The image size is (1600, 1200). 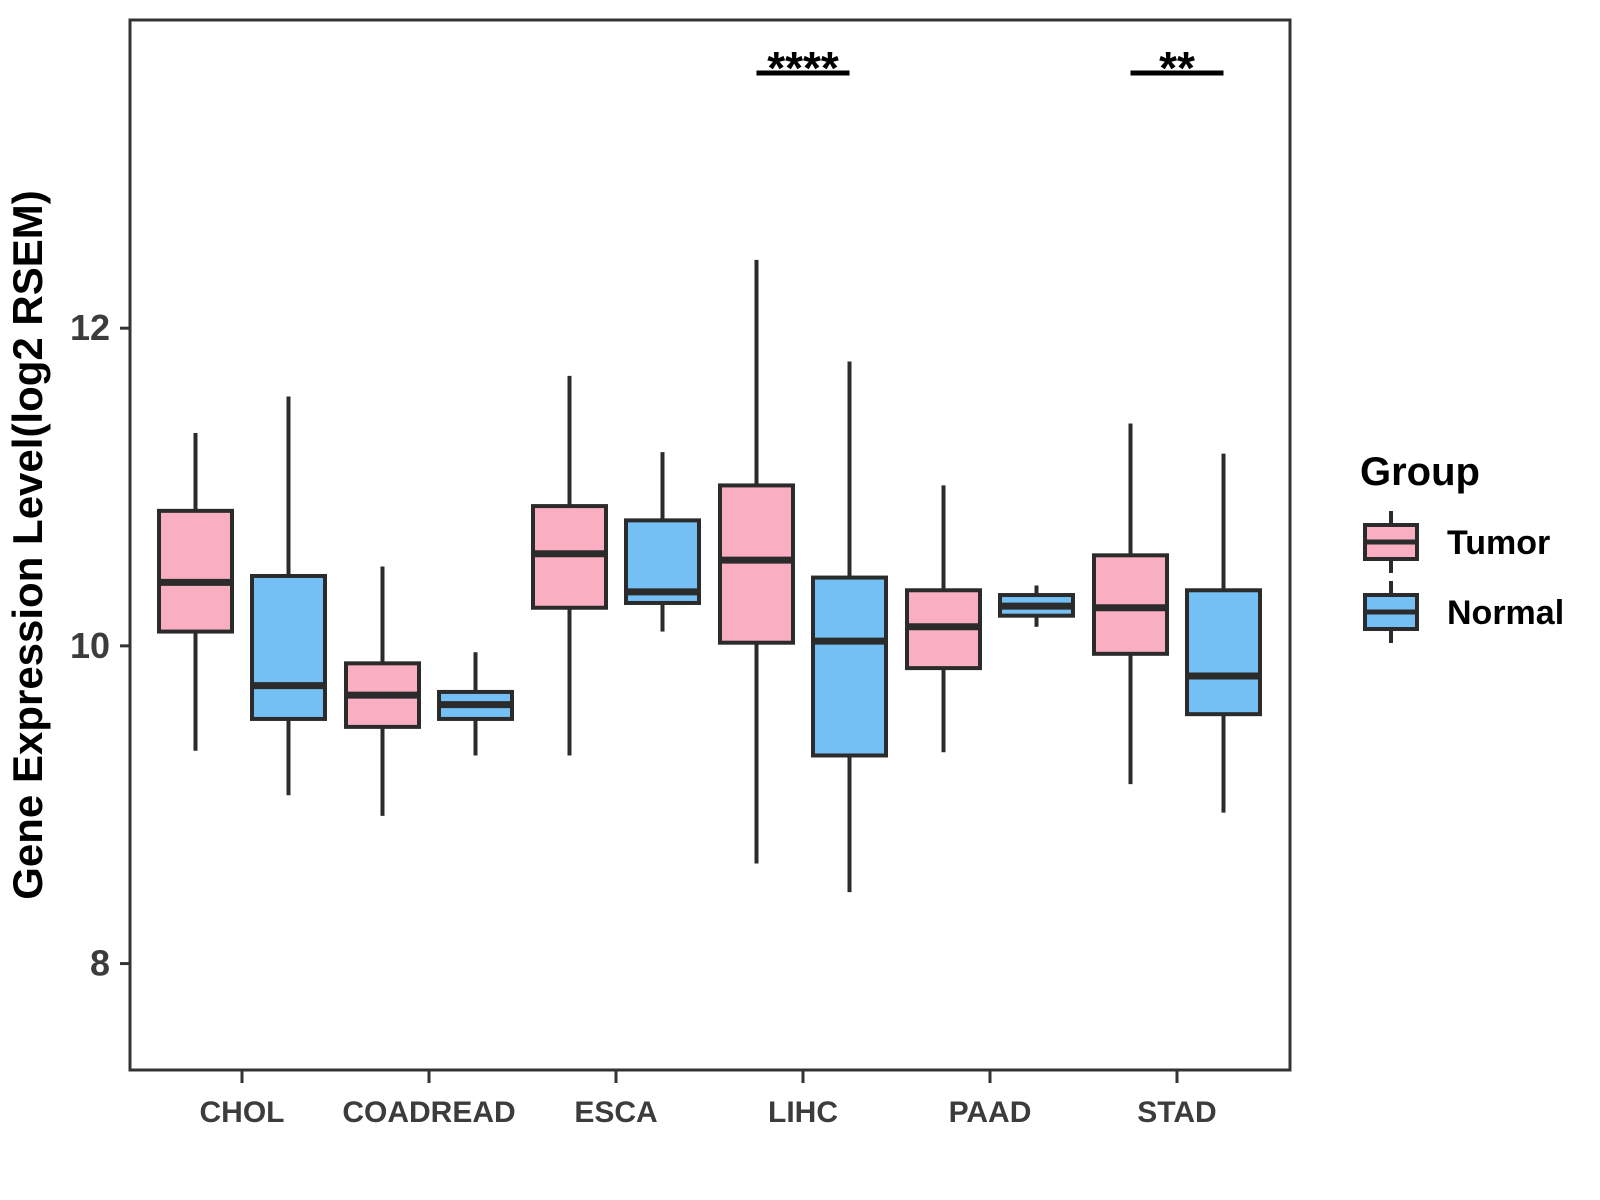 What do you see at coordinates (803, 68) in the screenshot?
I see `significance-label-lihc: ****` at bounding box center [803, 68].